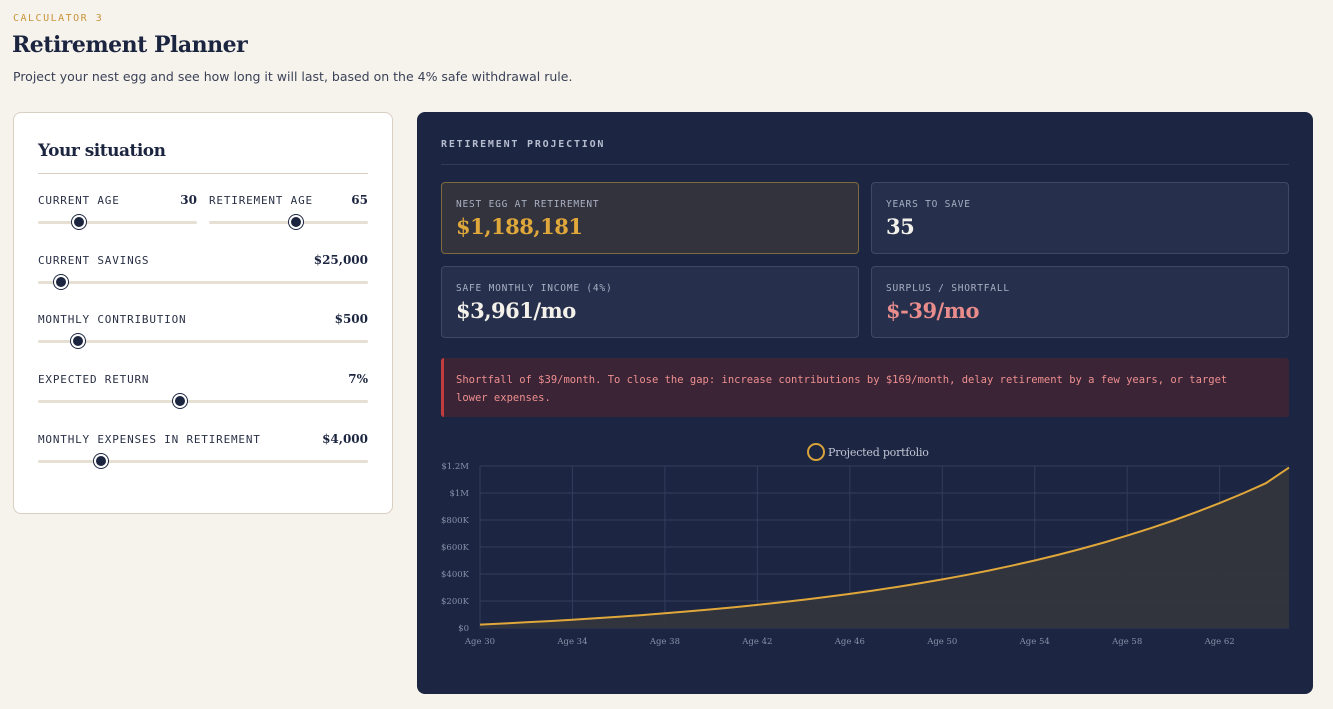 The width and height of the screenshot is (1333, 709). I want to click on safe-income-value: $3,961/mo, so click(516, 310).